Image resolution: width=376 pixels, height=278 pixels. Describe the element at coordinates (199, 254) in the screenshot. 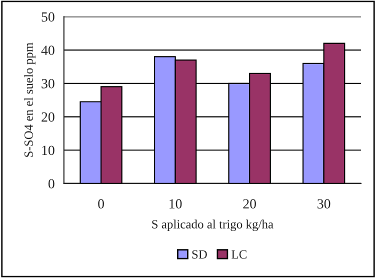

I see `legend-label: SD` at that location.